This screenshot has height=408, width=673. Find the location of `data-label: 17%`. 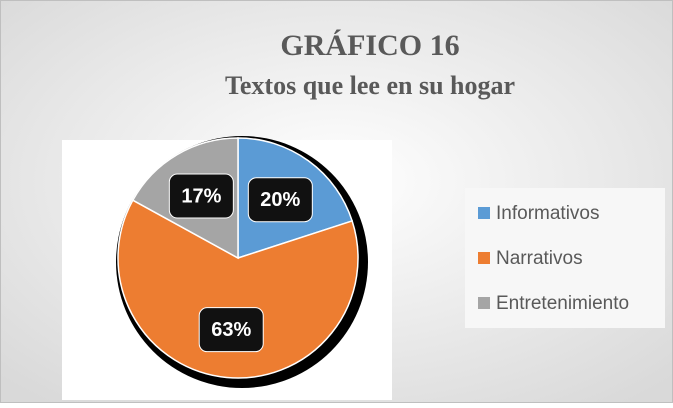

data-label: 17% is located at coordinates (201, 196).